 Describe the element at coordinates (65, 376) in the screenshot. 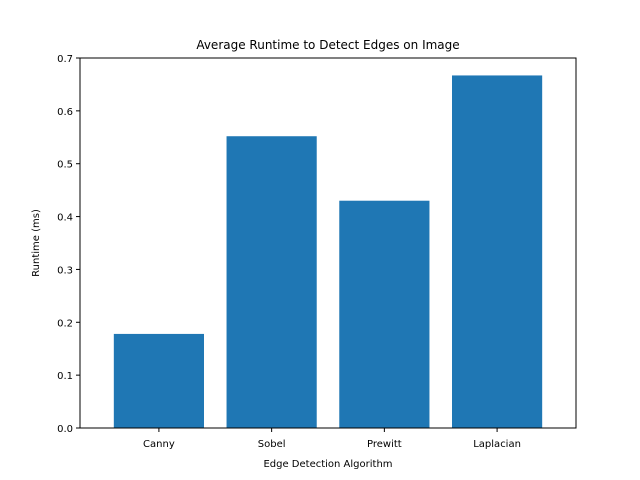

I see `y-tick-label: 0.1` at that location.